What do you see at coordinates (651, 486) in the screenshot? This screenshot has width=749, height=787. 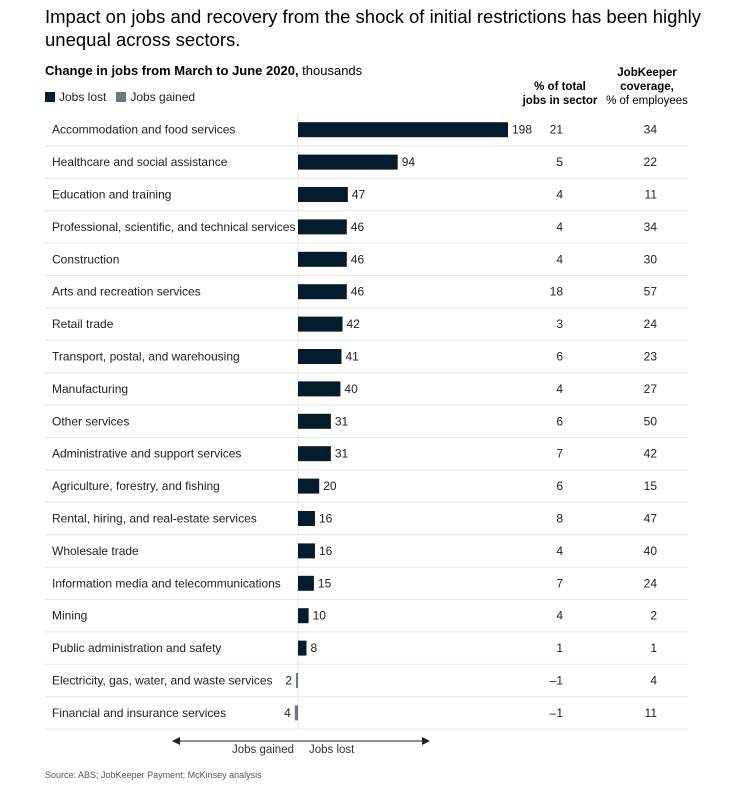 I see `jobkeeper-value: 15` at bounding box center [651, 486].